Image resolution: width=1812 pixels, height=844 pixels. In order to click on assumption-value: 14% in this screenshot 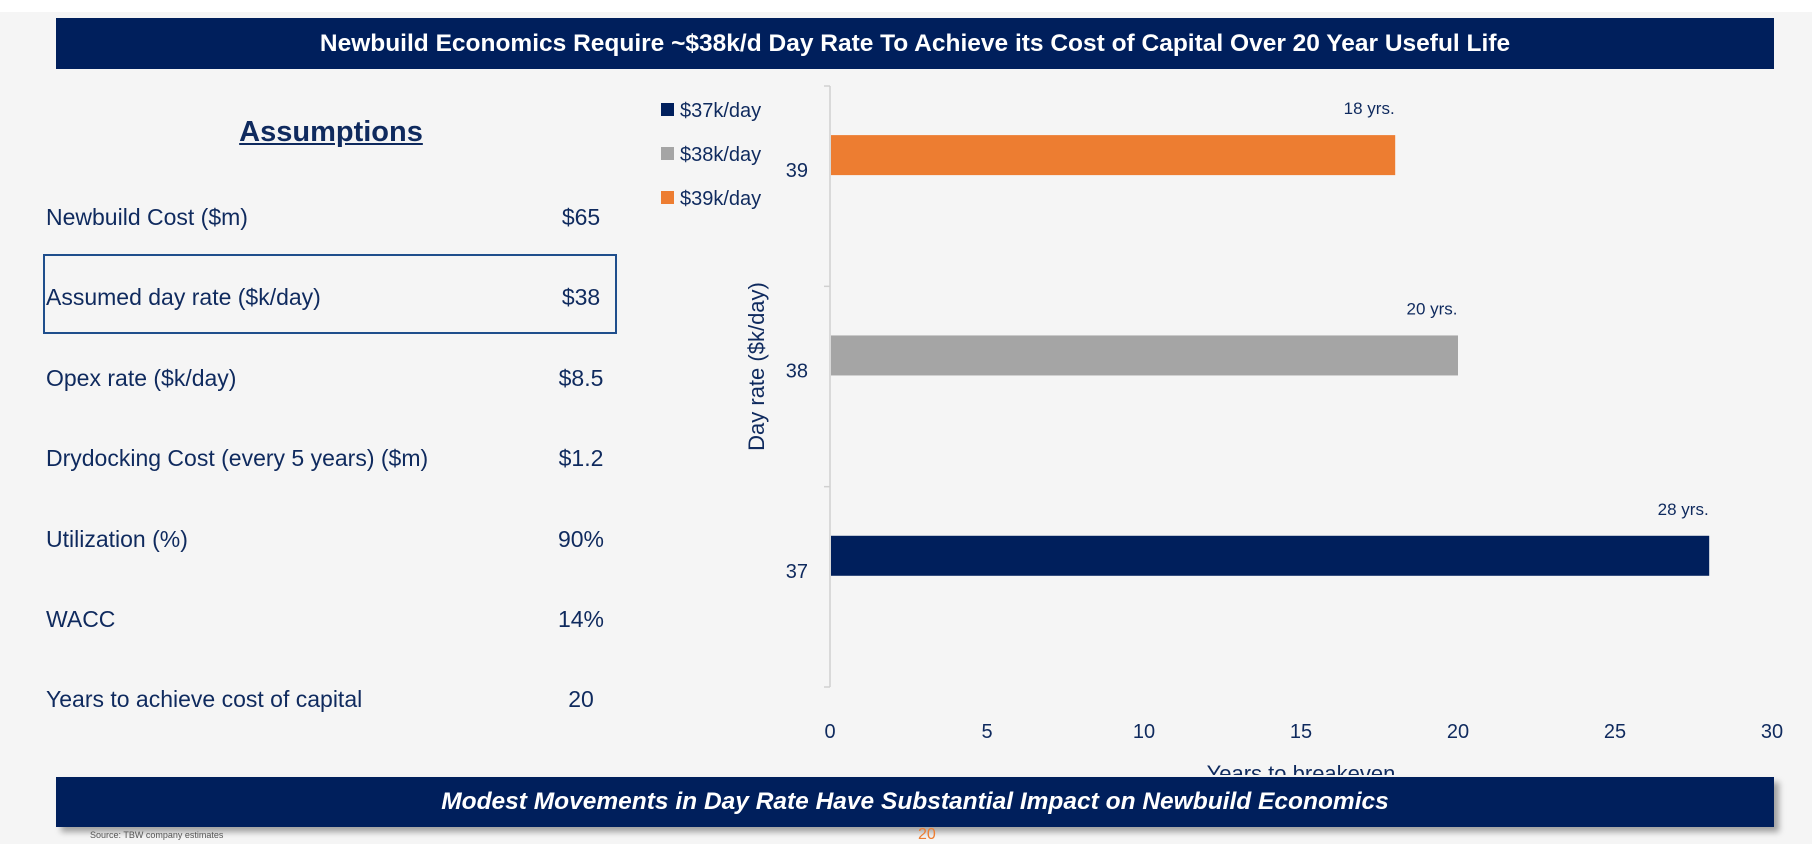, I will do `click(581, 619)`.